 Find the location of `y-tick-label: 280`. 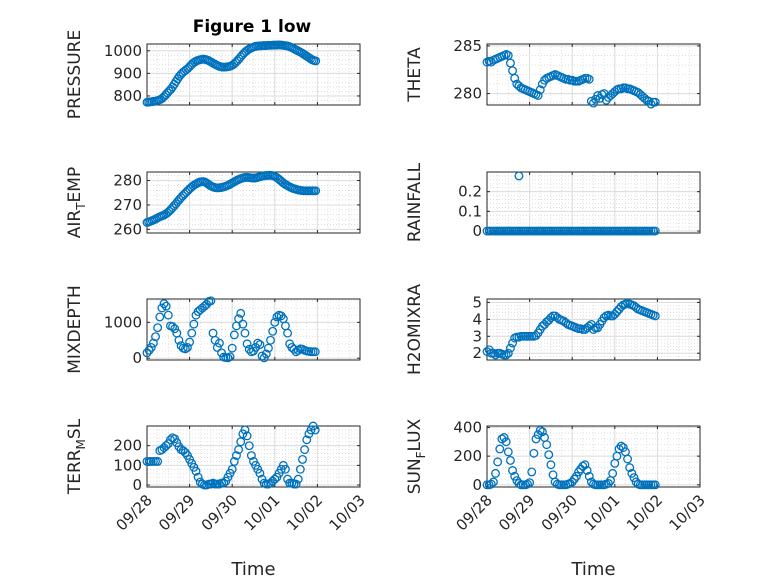

y-tick-label: 280 is located at coordinates (467, 94).